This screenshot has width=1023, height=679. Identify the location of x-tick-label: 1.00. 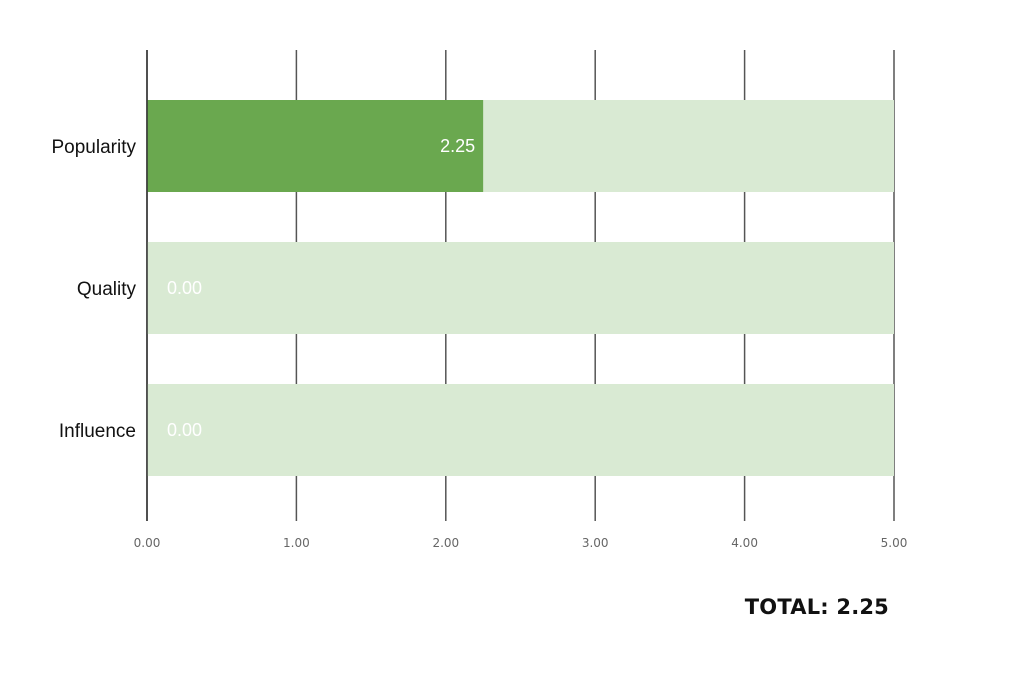
(296, 543).